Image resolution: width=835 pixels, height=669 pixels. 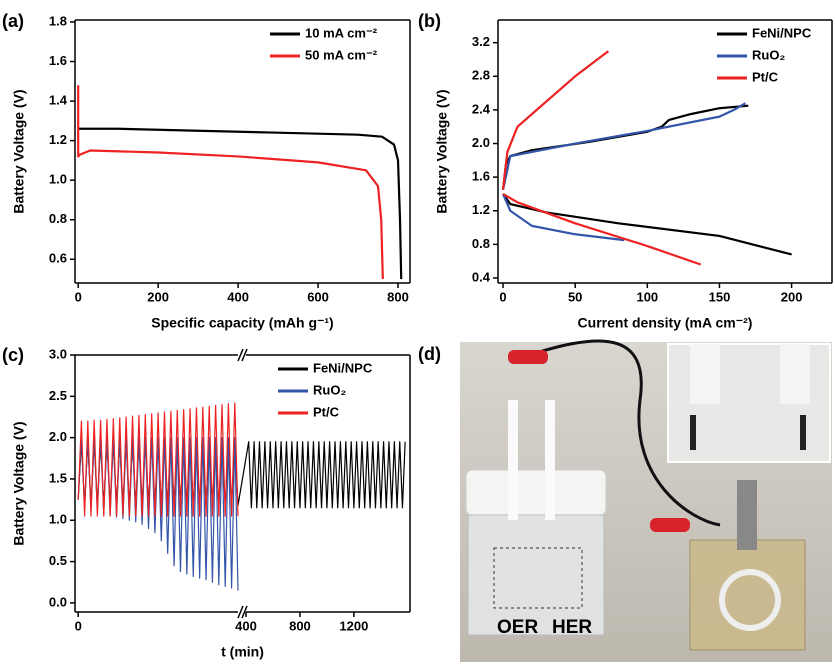 I want to click on x-axis-title: t (min), so click(x=242, y=652).